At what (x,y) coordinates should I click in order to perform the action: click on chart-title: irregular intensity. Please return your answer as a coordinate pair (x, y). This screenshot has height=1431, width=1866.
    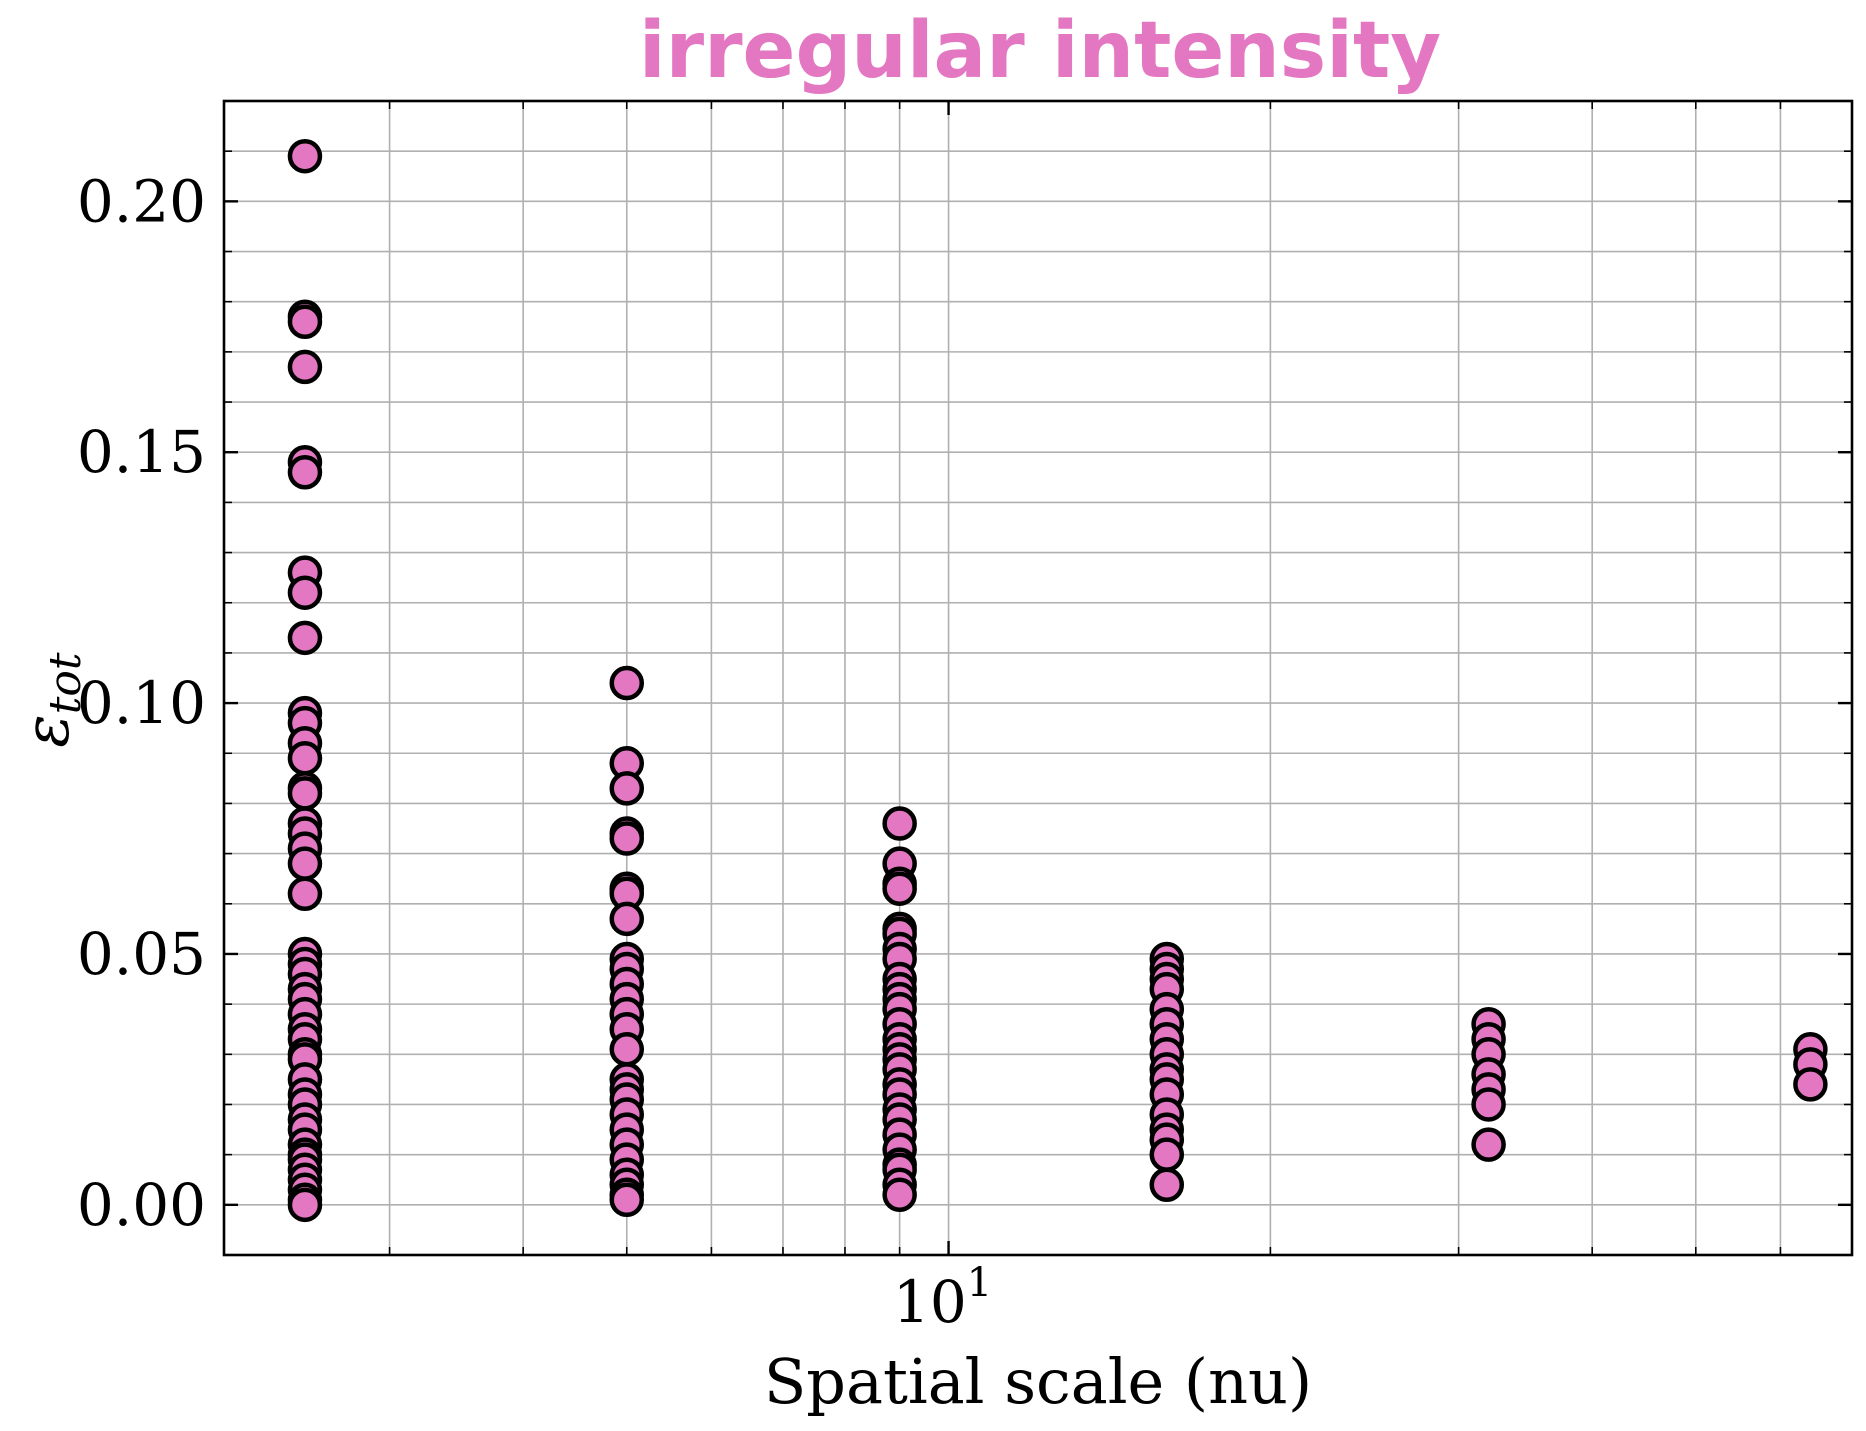
    Looking at the image, I should click on (1040, 51).